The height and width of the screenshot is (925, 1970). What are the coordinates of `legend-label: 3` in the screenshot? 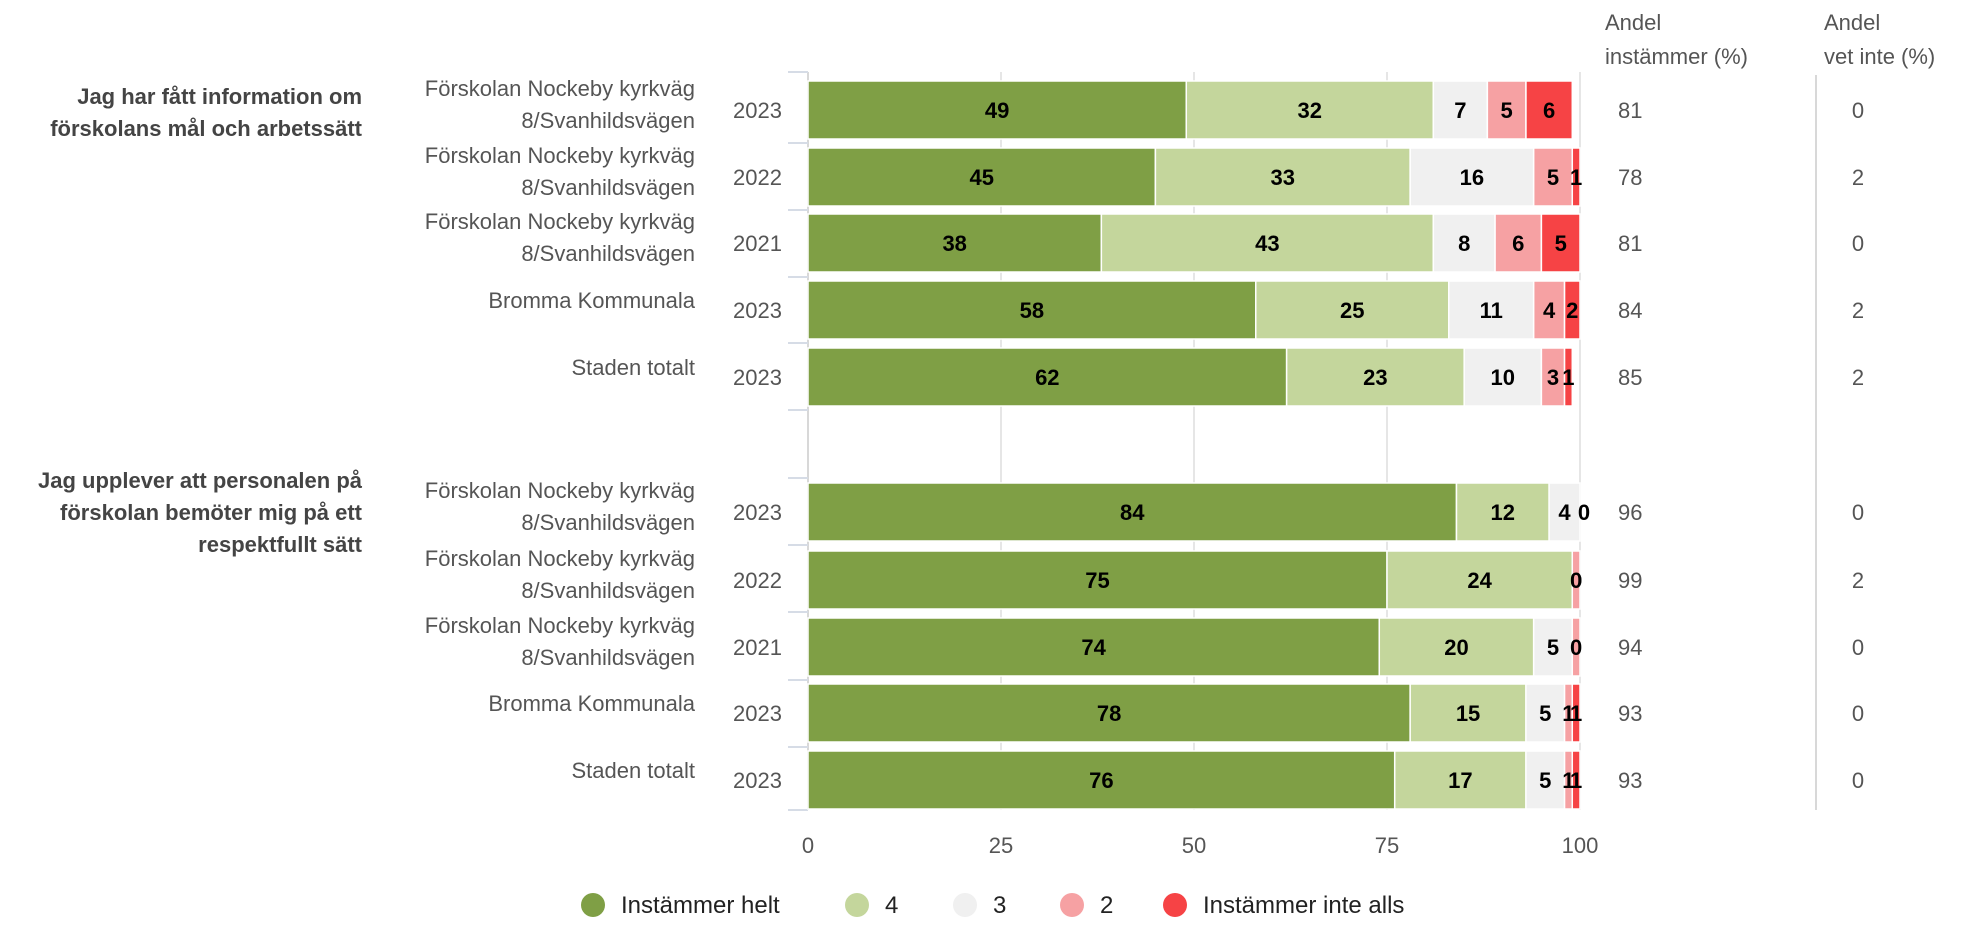 It's located at (999, 905).